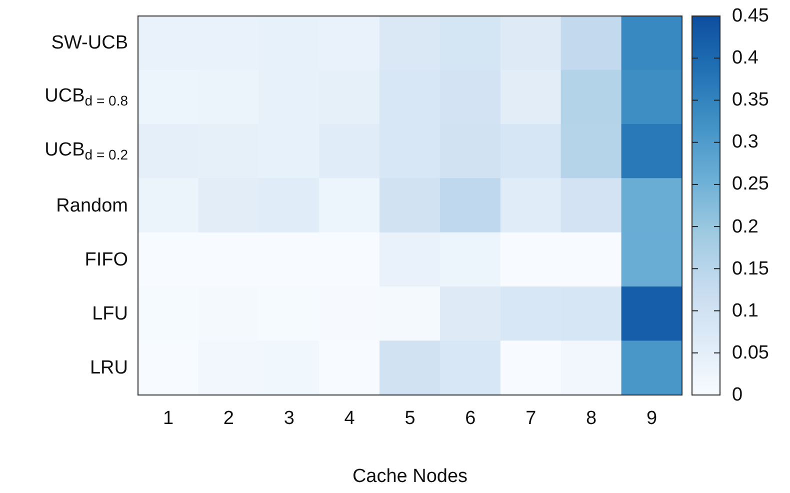 Image resolution: width=790 pixels, height=493 pixels. What do you see at coordinates (228, 418) in the screenshot?
I see `x-tick-label: 2` at bounding box center [228, 418].